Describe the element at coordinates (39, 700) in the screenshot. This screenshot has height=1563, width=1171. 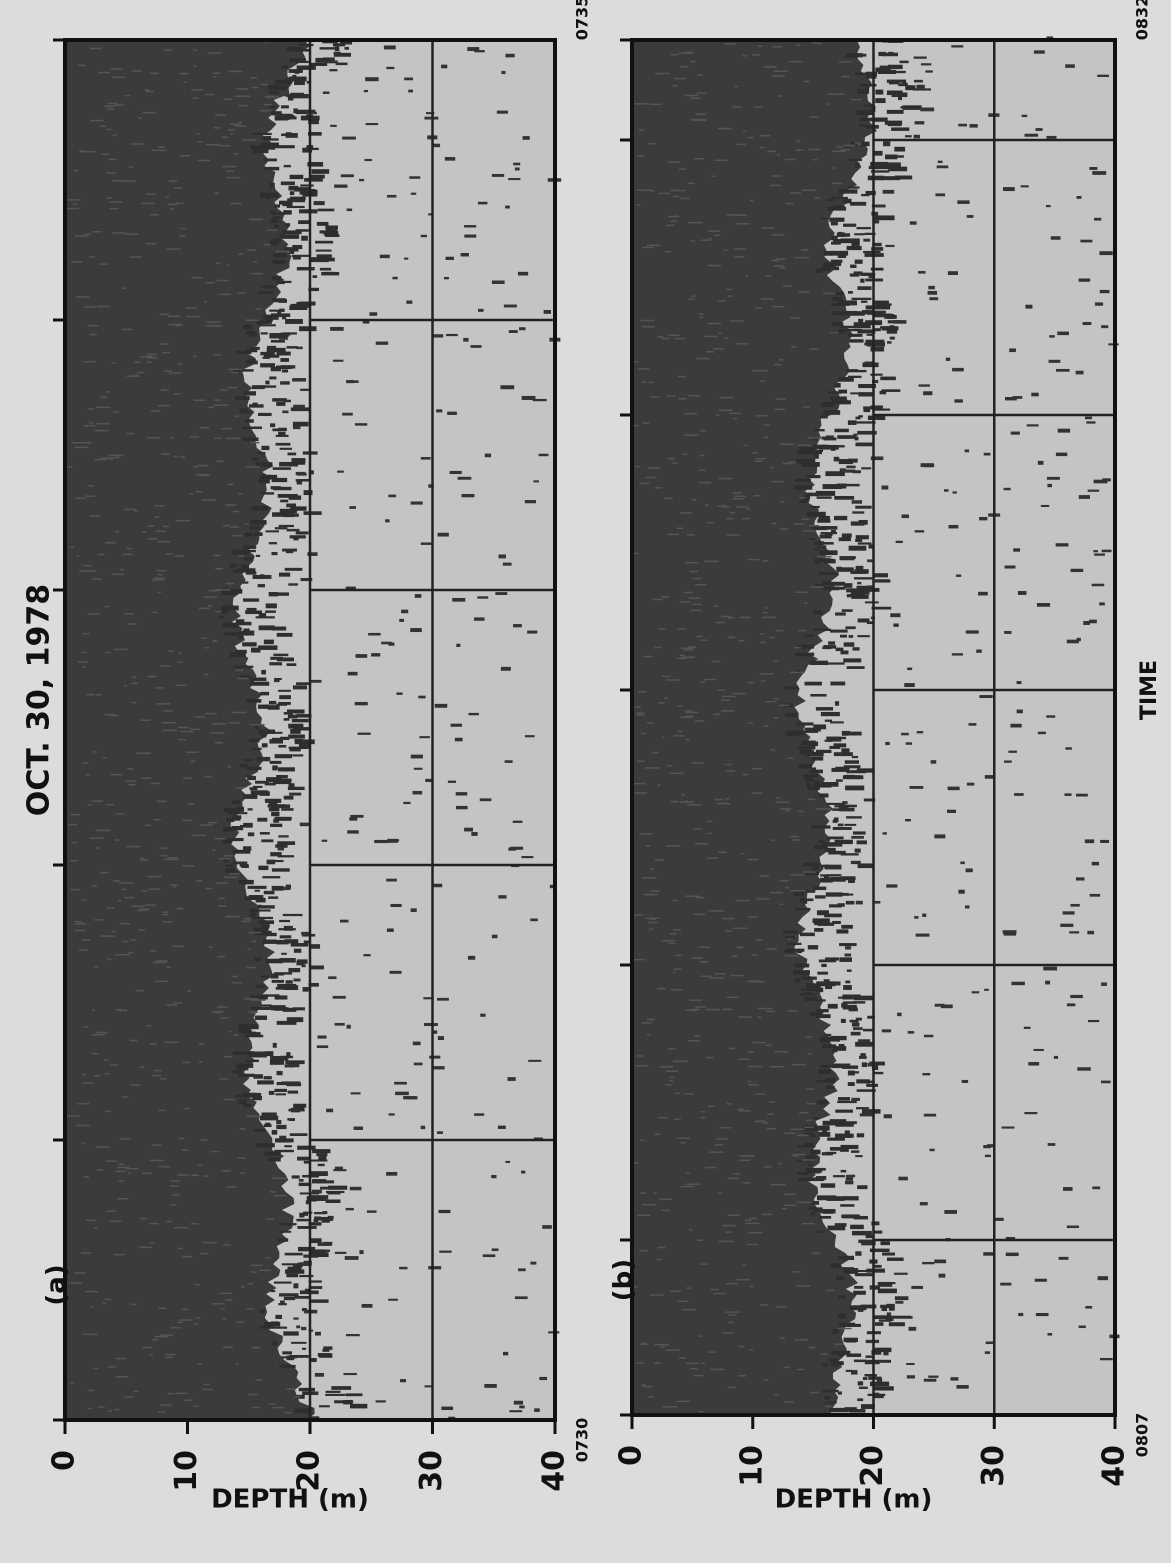
I see `figure-title: OCT. 30, 1978` at that location.